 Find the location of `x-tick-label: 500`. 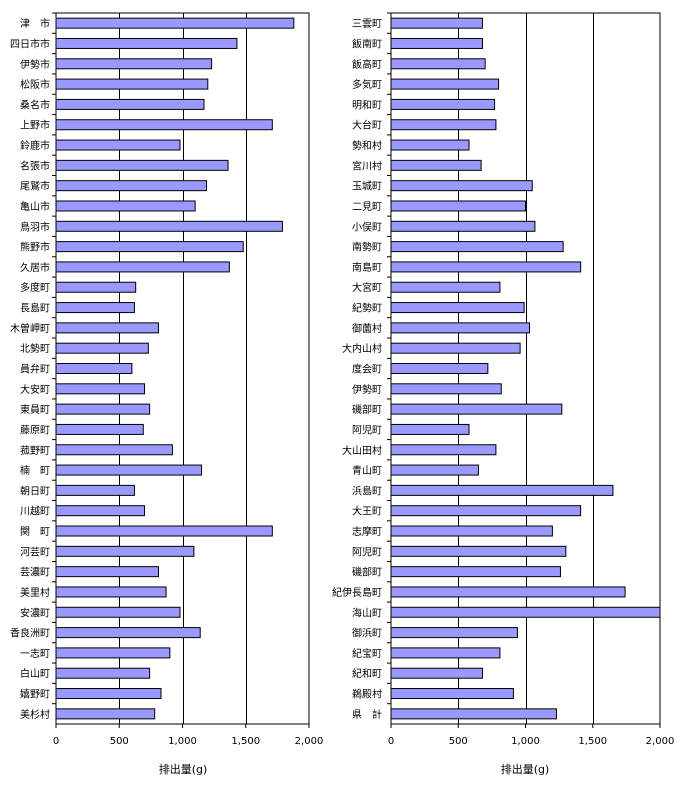

x-tick-label: 500 is located at coordinates (119, 741).